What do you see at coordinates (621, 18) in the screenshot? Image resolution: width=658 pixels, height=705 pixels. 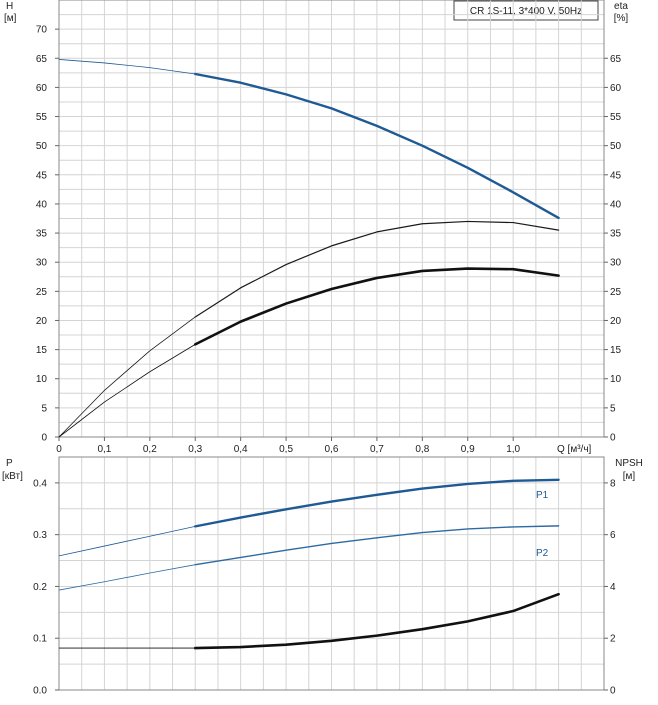 I see `top-y-right-label-2: [%]` at bounding box center [621, 18].